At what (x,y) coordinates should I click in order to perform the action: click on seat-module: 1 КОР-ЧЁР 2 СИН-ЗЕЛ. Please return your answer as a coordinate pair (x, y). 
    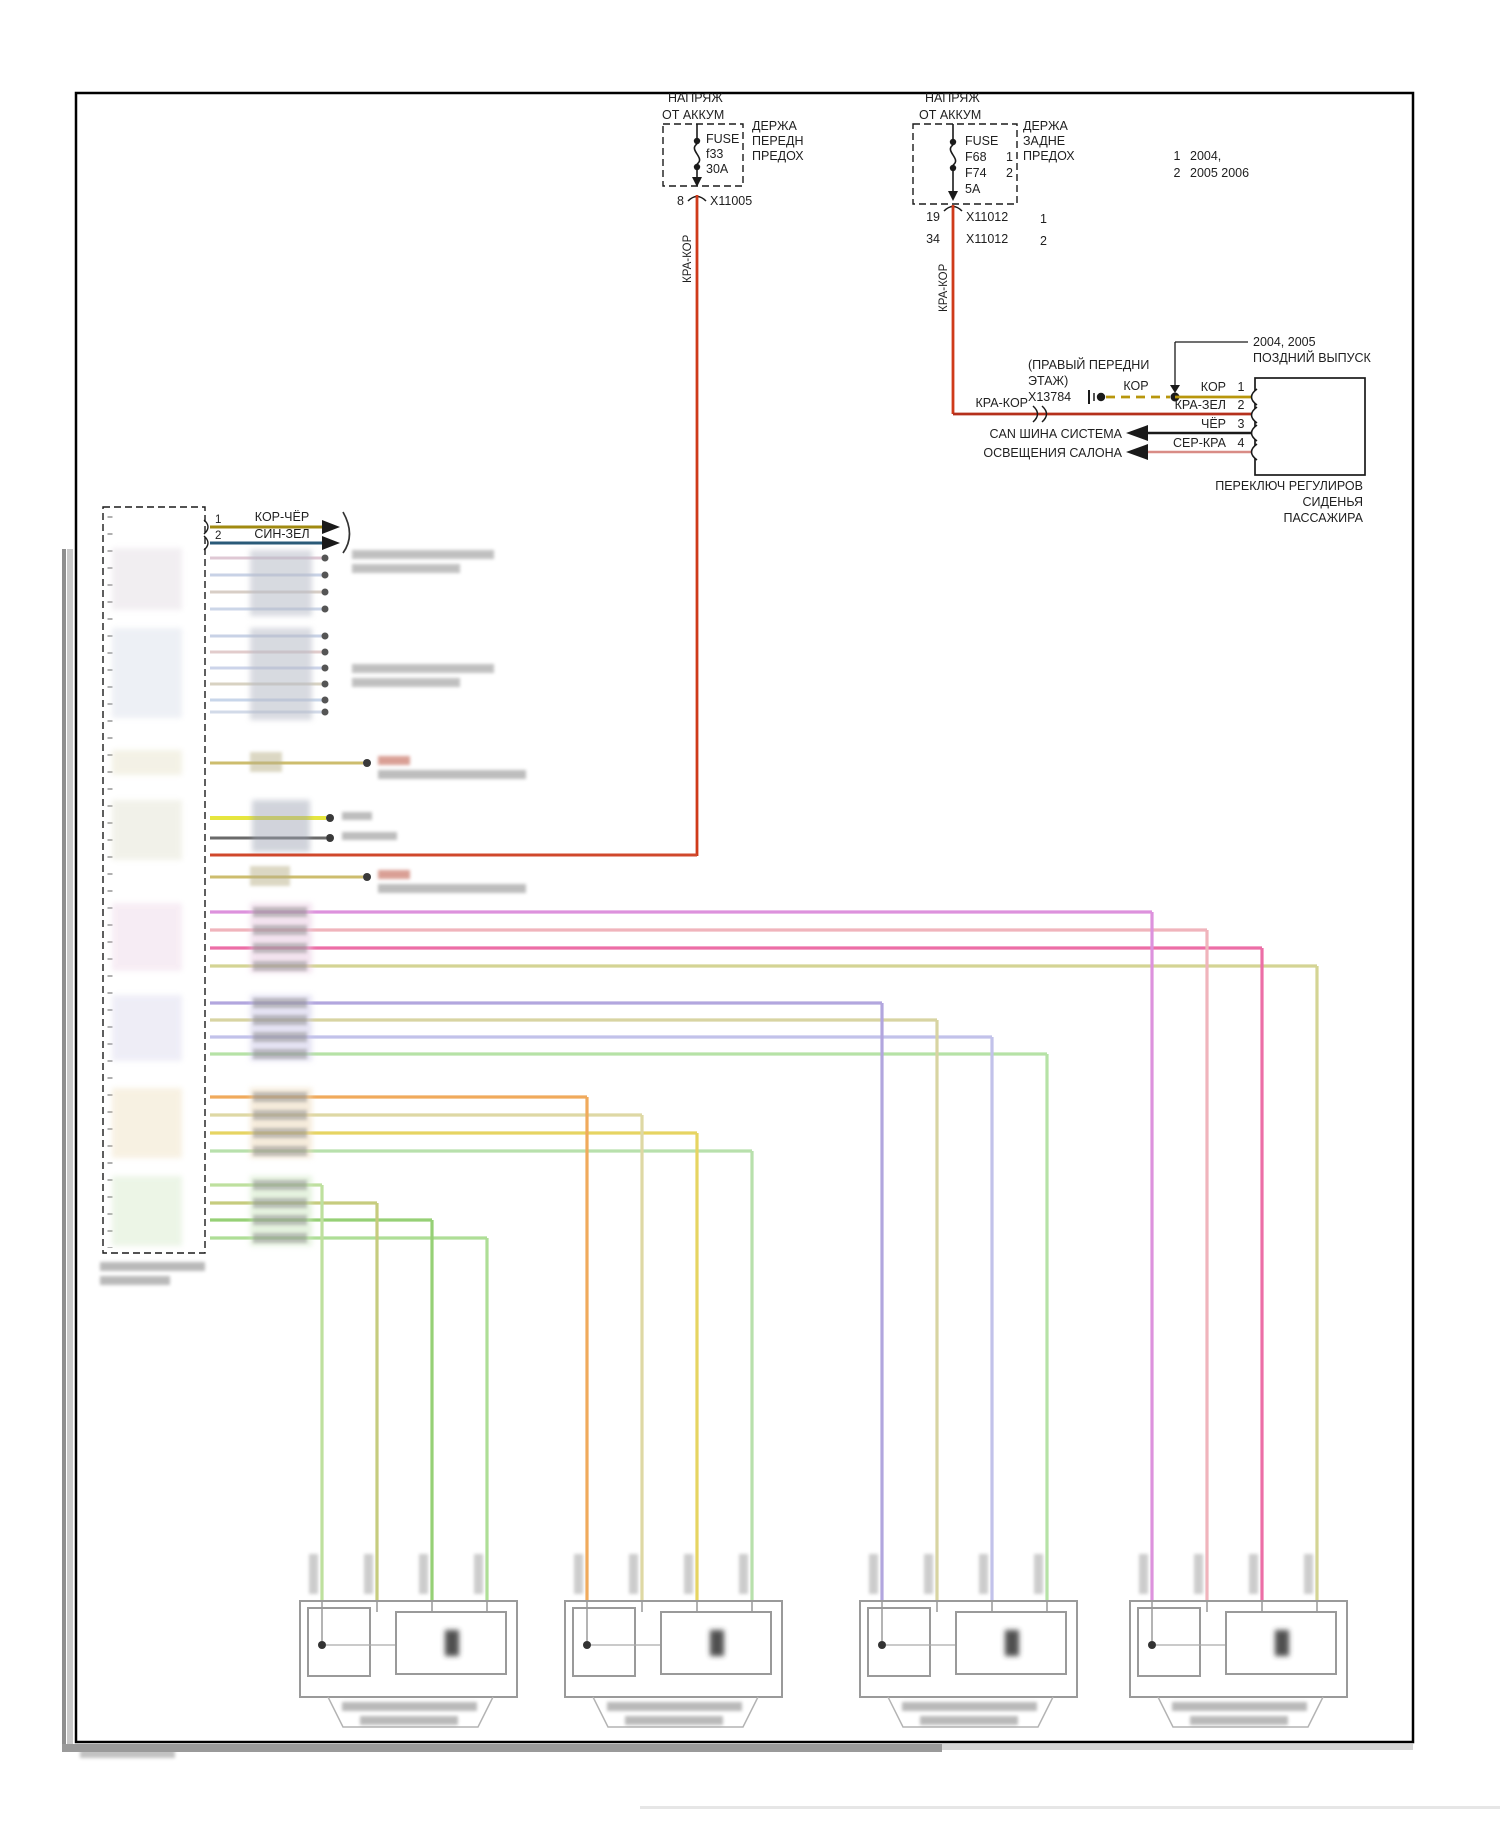
    Looking at the image, I should click on (225, 895).